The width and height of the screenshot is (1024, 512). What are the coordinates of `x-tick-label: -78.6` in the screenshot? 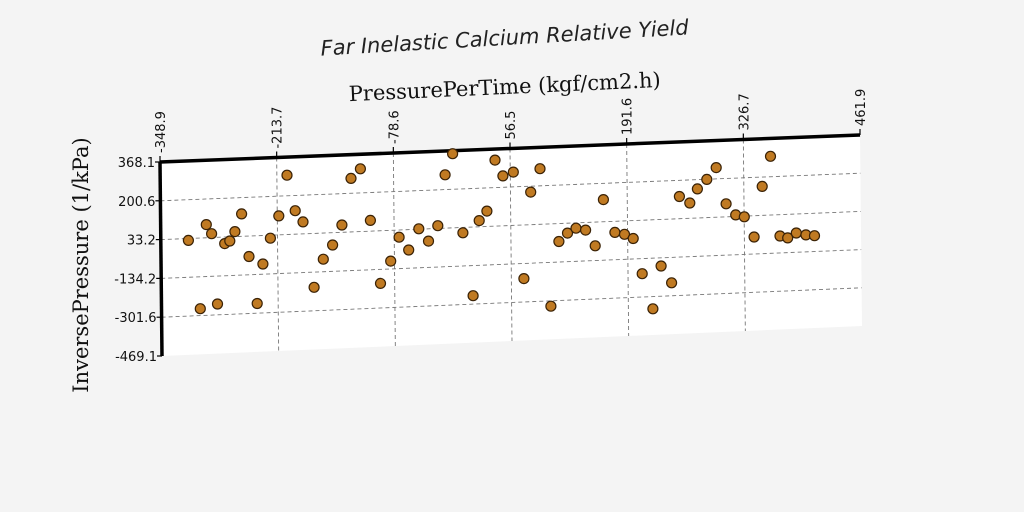 It's located at (394, 127).